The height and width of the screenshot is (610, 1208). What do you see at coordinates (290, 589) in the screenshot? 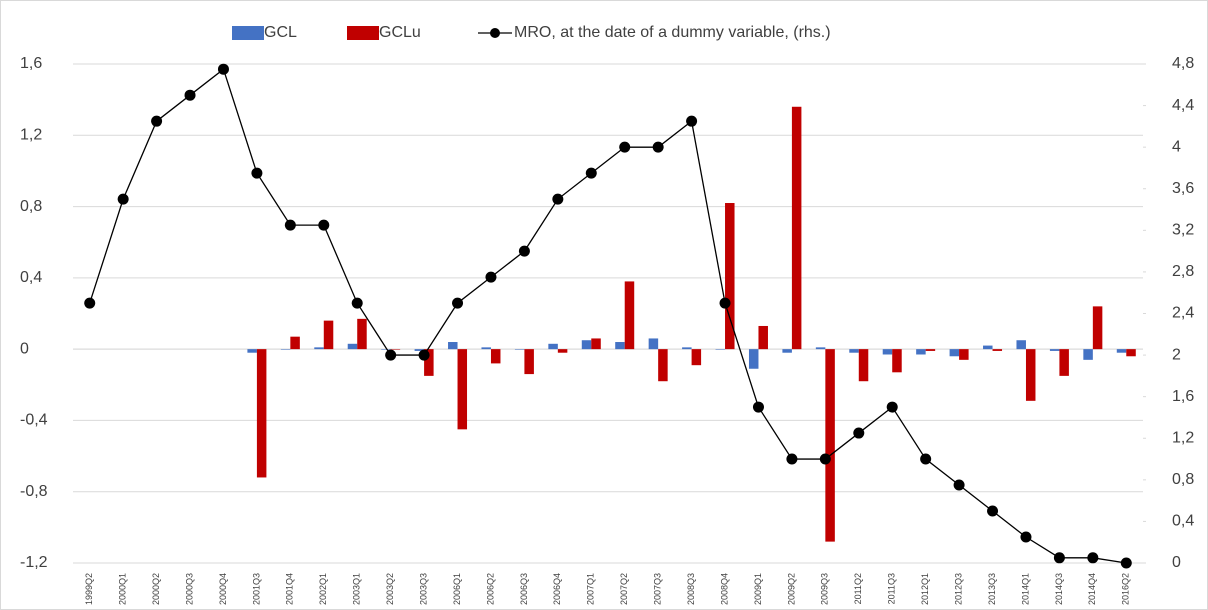
I see `x-tick-label: 2001Q4` at bounding box center [290, 589].